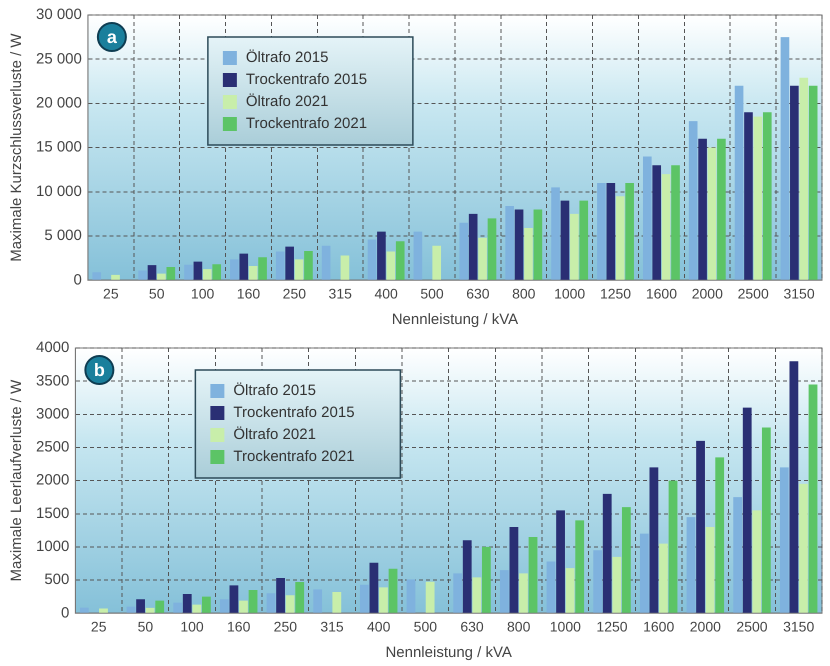 The height and width of the screenshot is (666, 830). Describe the element at coordinates (111, 293) in the screenshot. I see `x-tick-label: 25` at that location.